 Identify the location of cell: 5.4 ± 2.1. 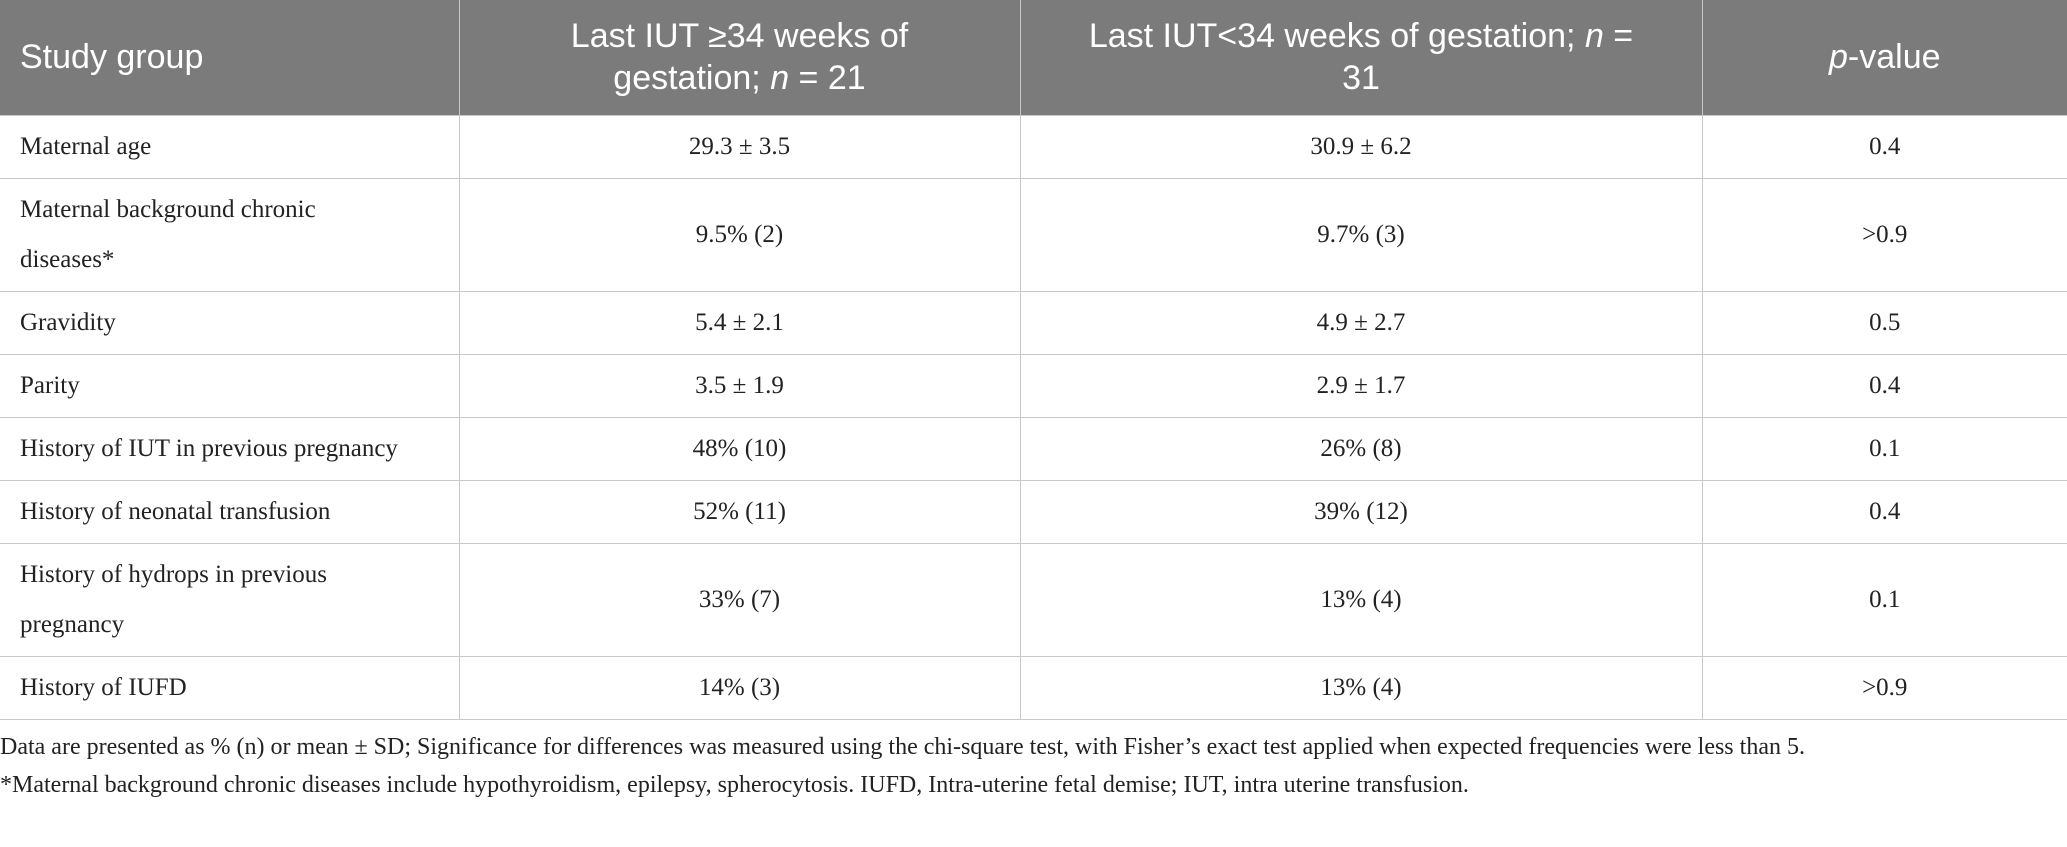
(739, 322).